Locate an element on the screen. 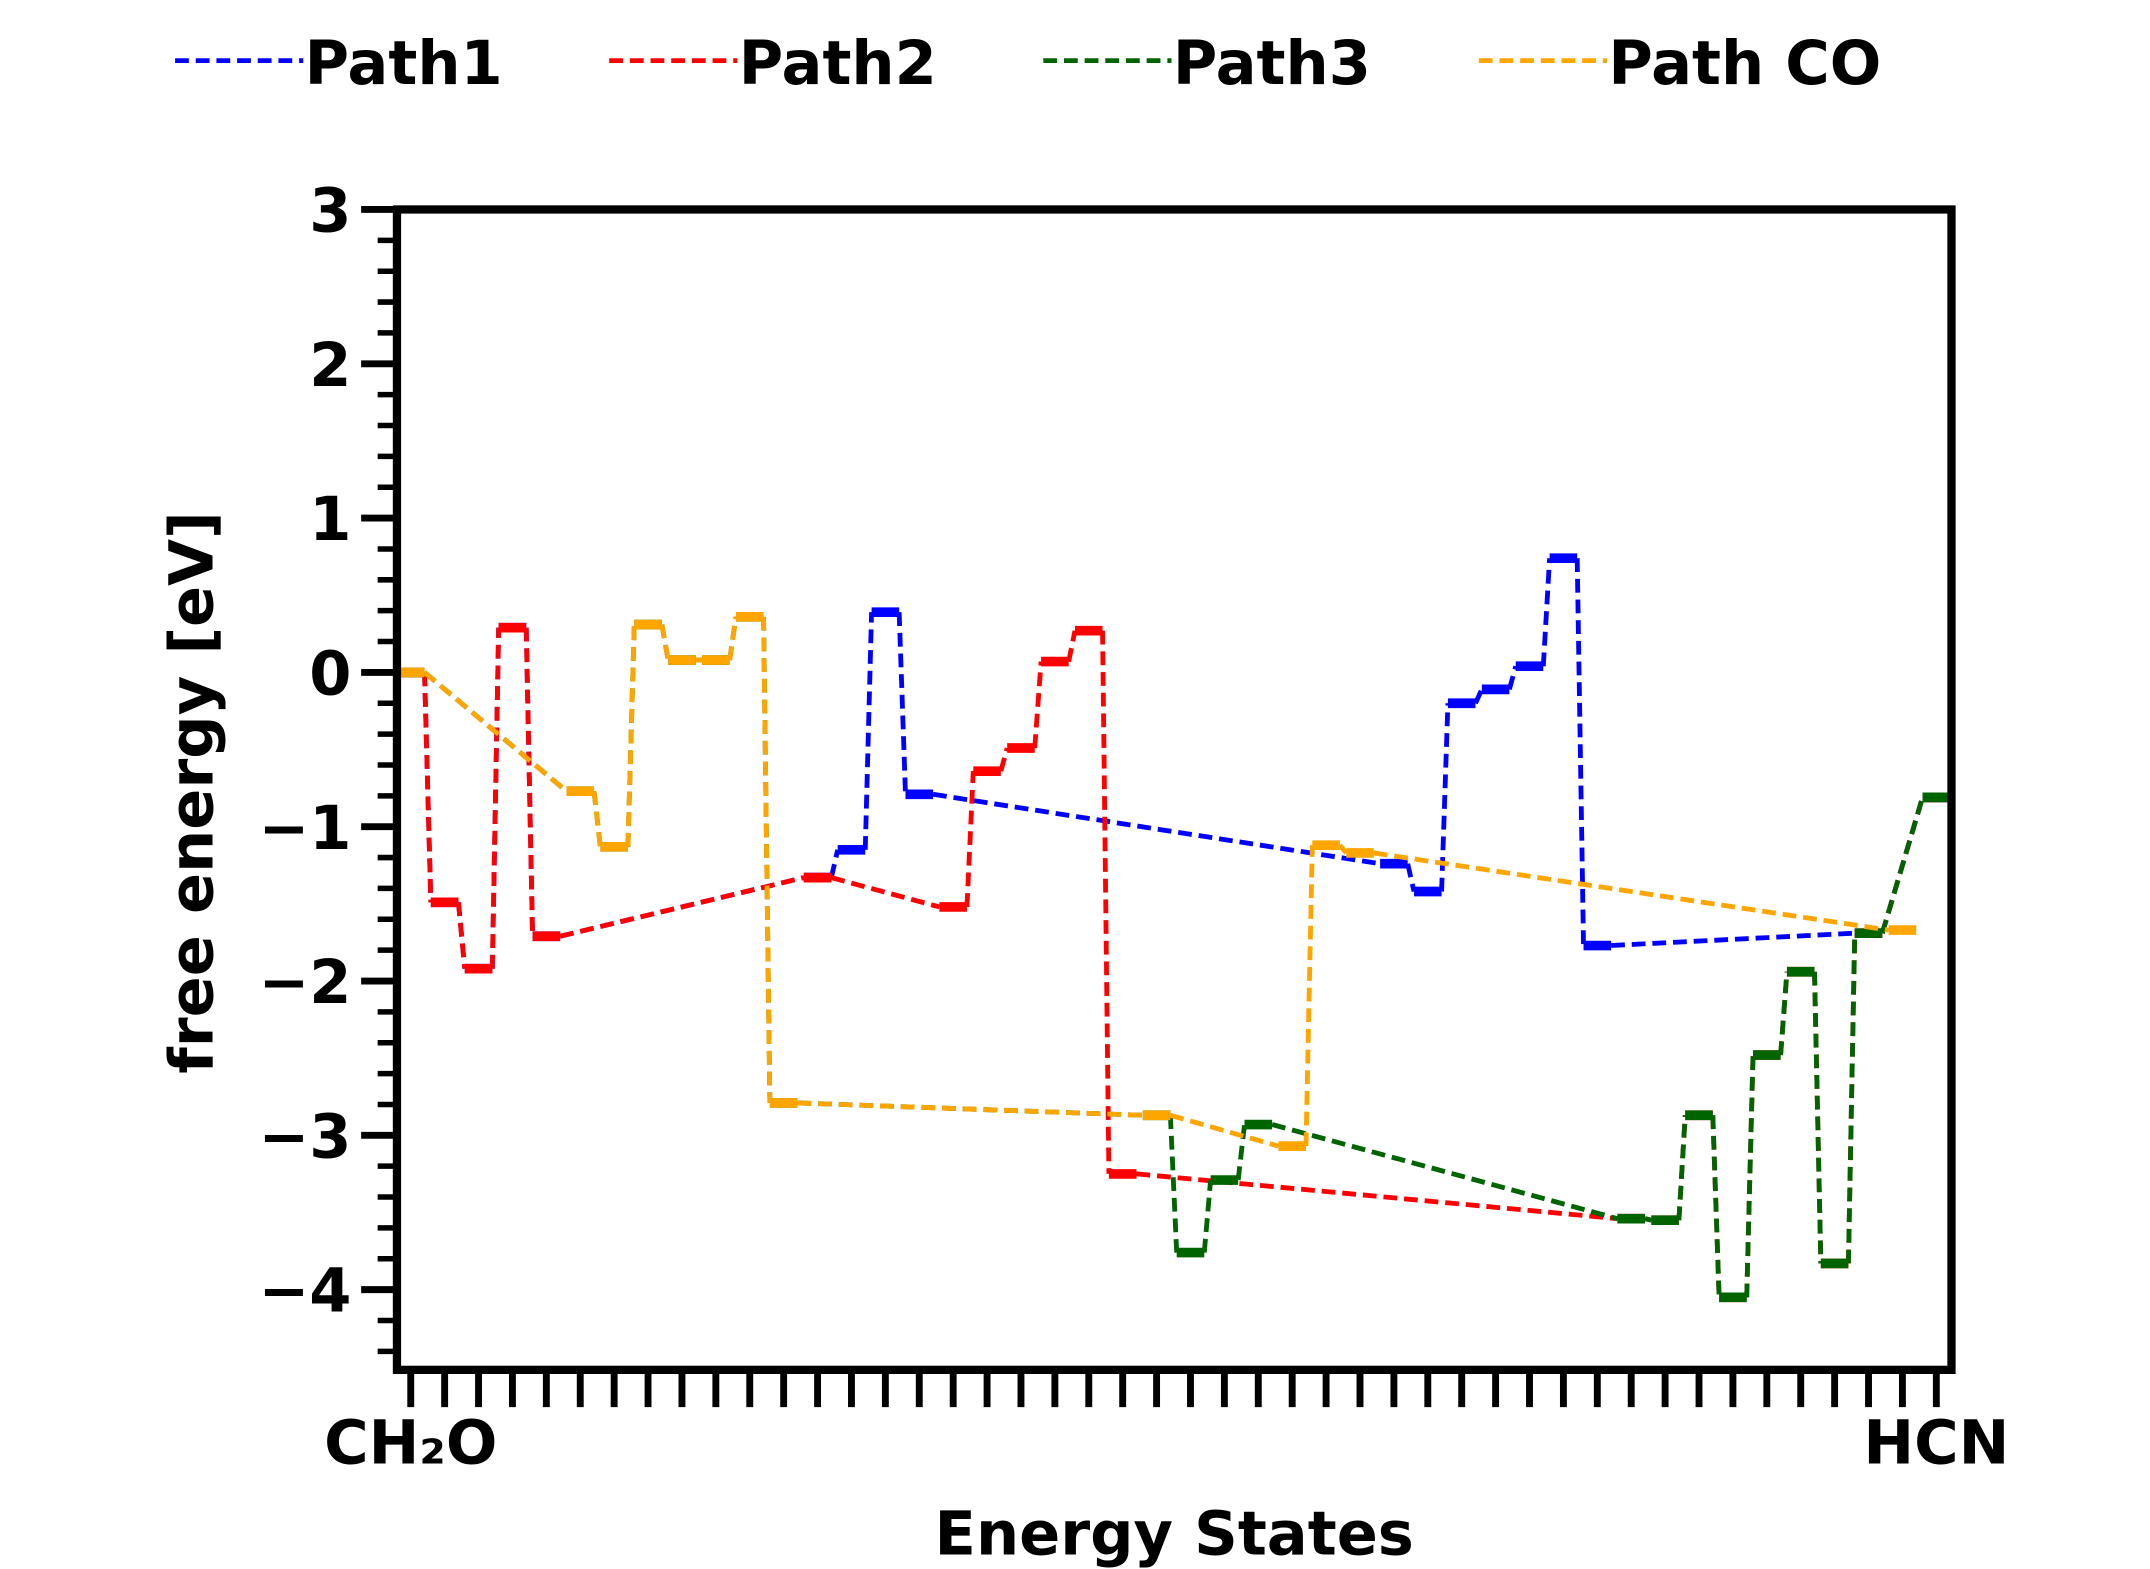 The image size is (2150, 1569). y-tick-label: −1 is located at coordinates (304, 829).